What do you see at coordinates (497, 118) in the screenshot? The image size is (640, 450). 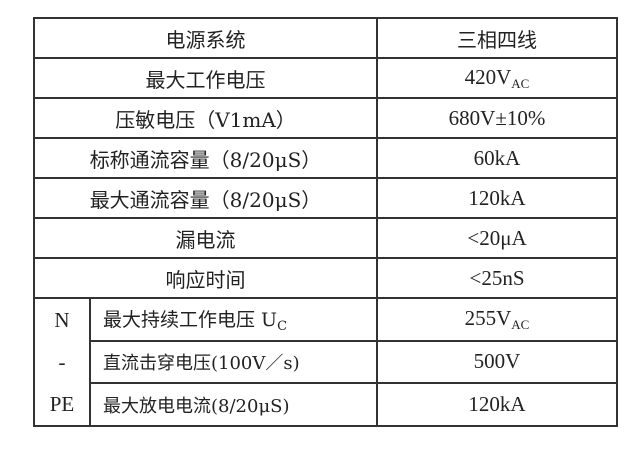 I see `row-value: 680V±10%` at bounding box center [497, 118].